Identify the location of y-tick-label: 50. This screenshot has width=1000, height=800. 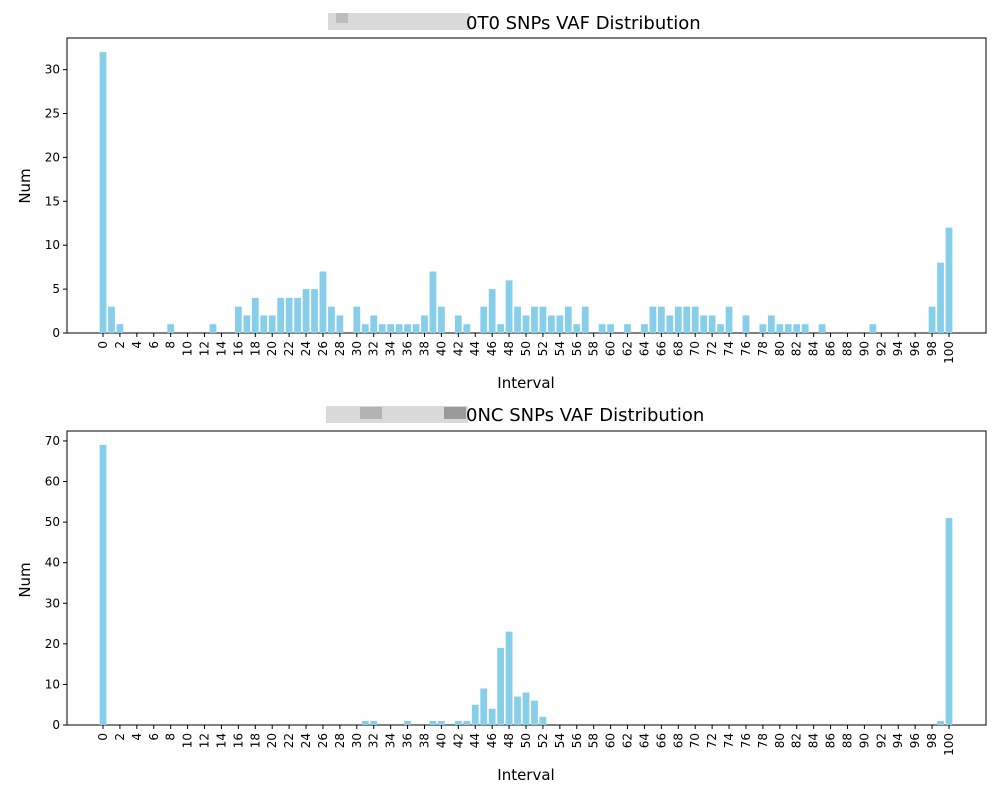
(52, 522).